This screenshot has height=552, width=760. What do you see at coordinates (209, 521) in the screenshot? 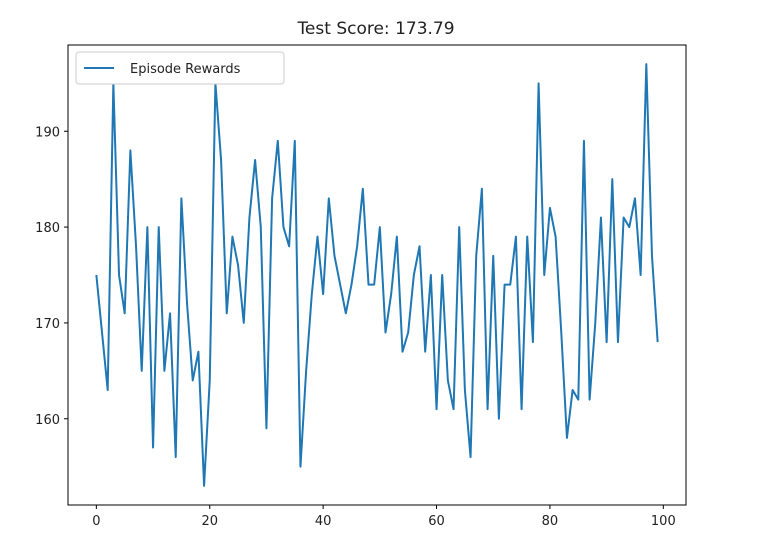
I see `x-tick-label: 20` at bounding box center [209, 521].